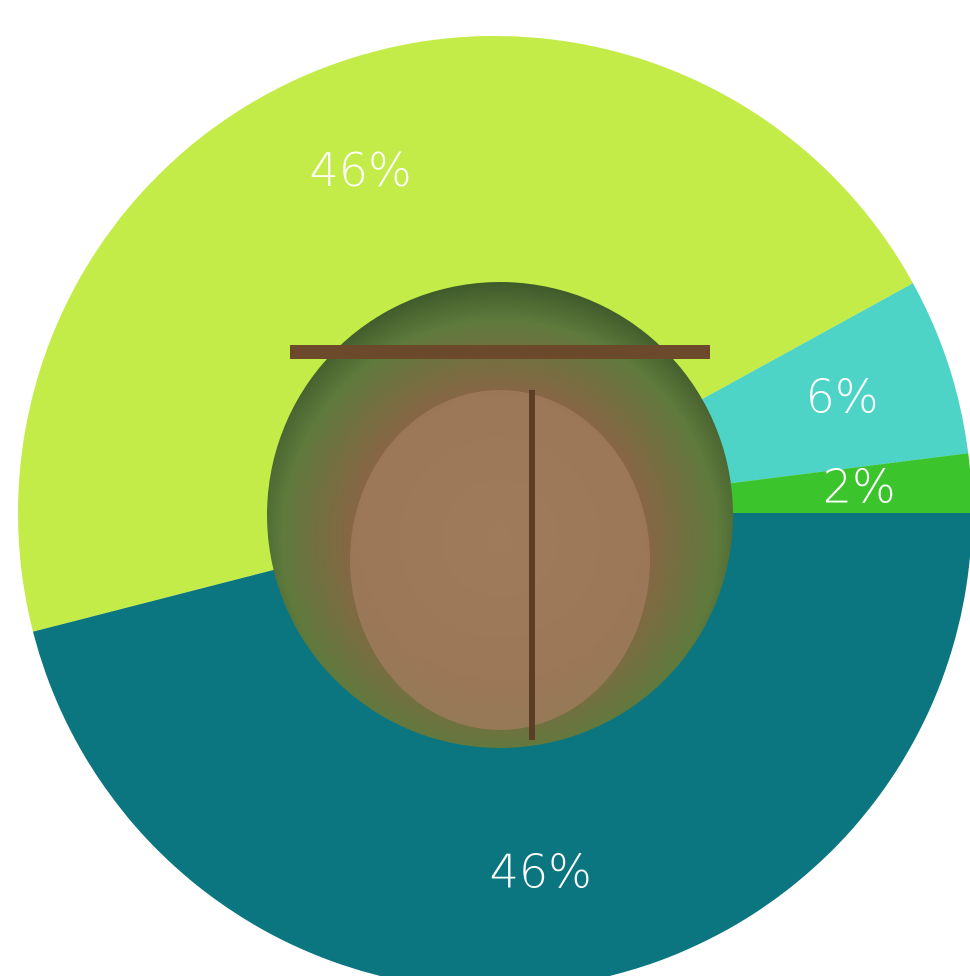 Image resolution: width=970 pixels, height=976 pixels. What do you see at coordinates (500, 352) in the screenshot?
I see `photo-frame-beam` at bounding box center [500, 352].